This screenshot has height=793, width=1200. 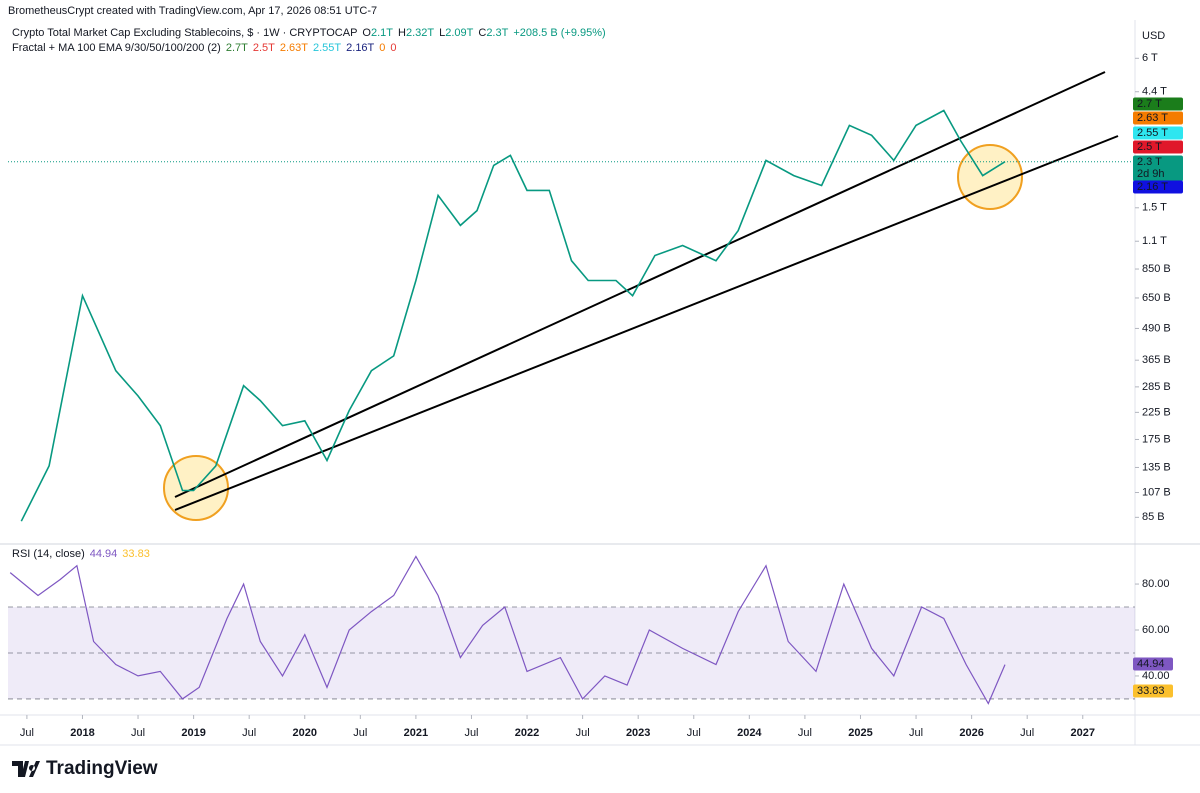 I want to click on y-tick-label: 365 B, so click(x=1156, y=360).